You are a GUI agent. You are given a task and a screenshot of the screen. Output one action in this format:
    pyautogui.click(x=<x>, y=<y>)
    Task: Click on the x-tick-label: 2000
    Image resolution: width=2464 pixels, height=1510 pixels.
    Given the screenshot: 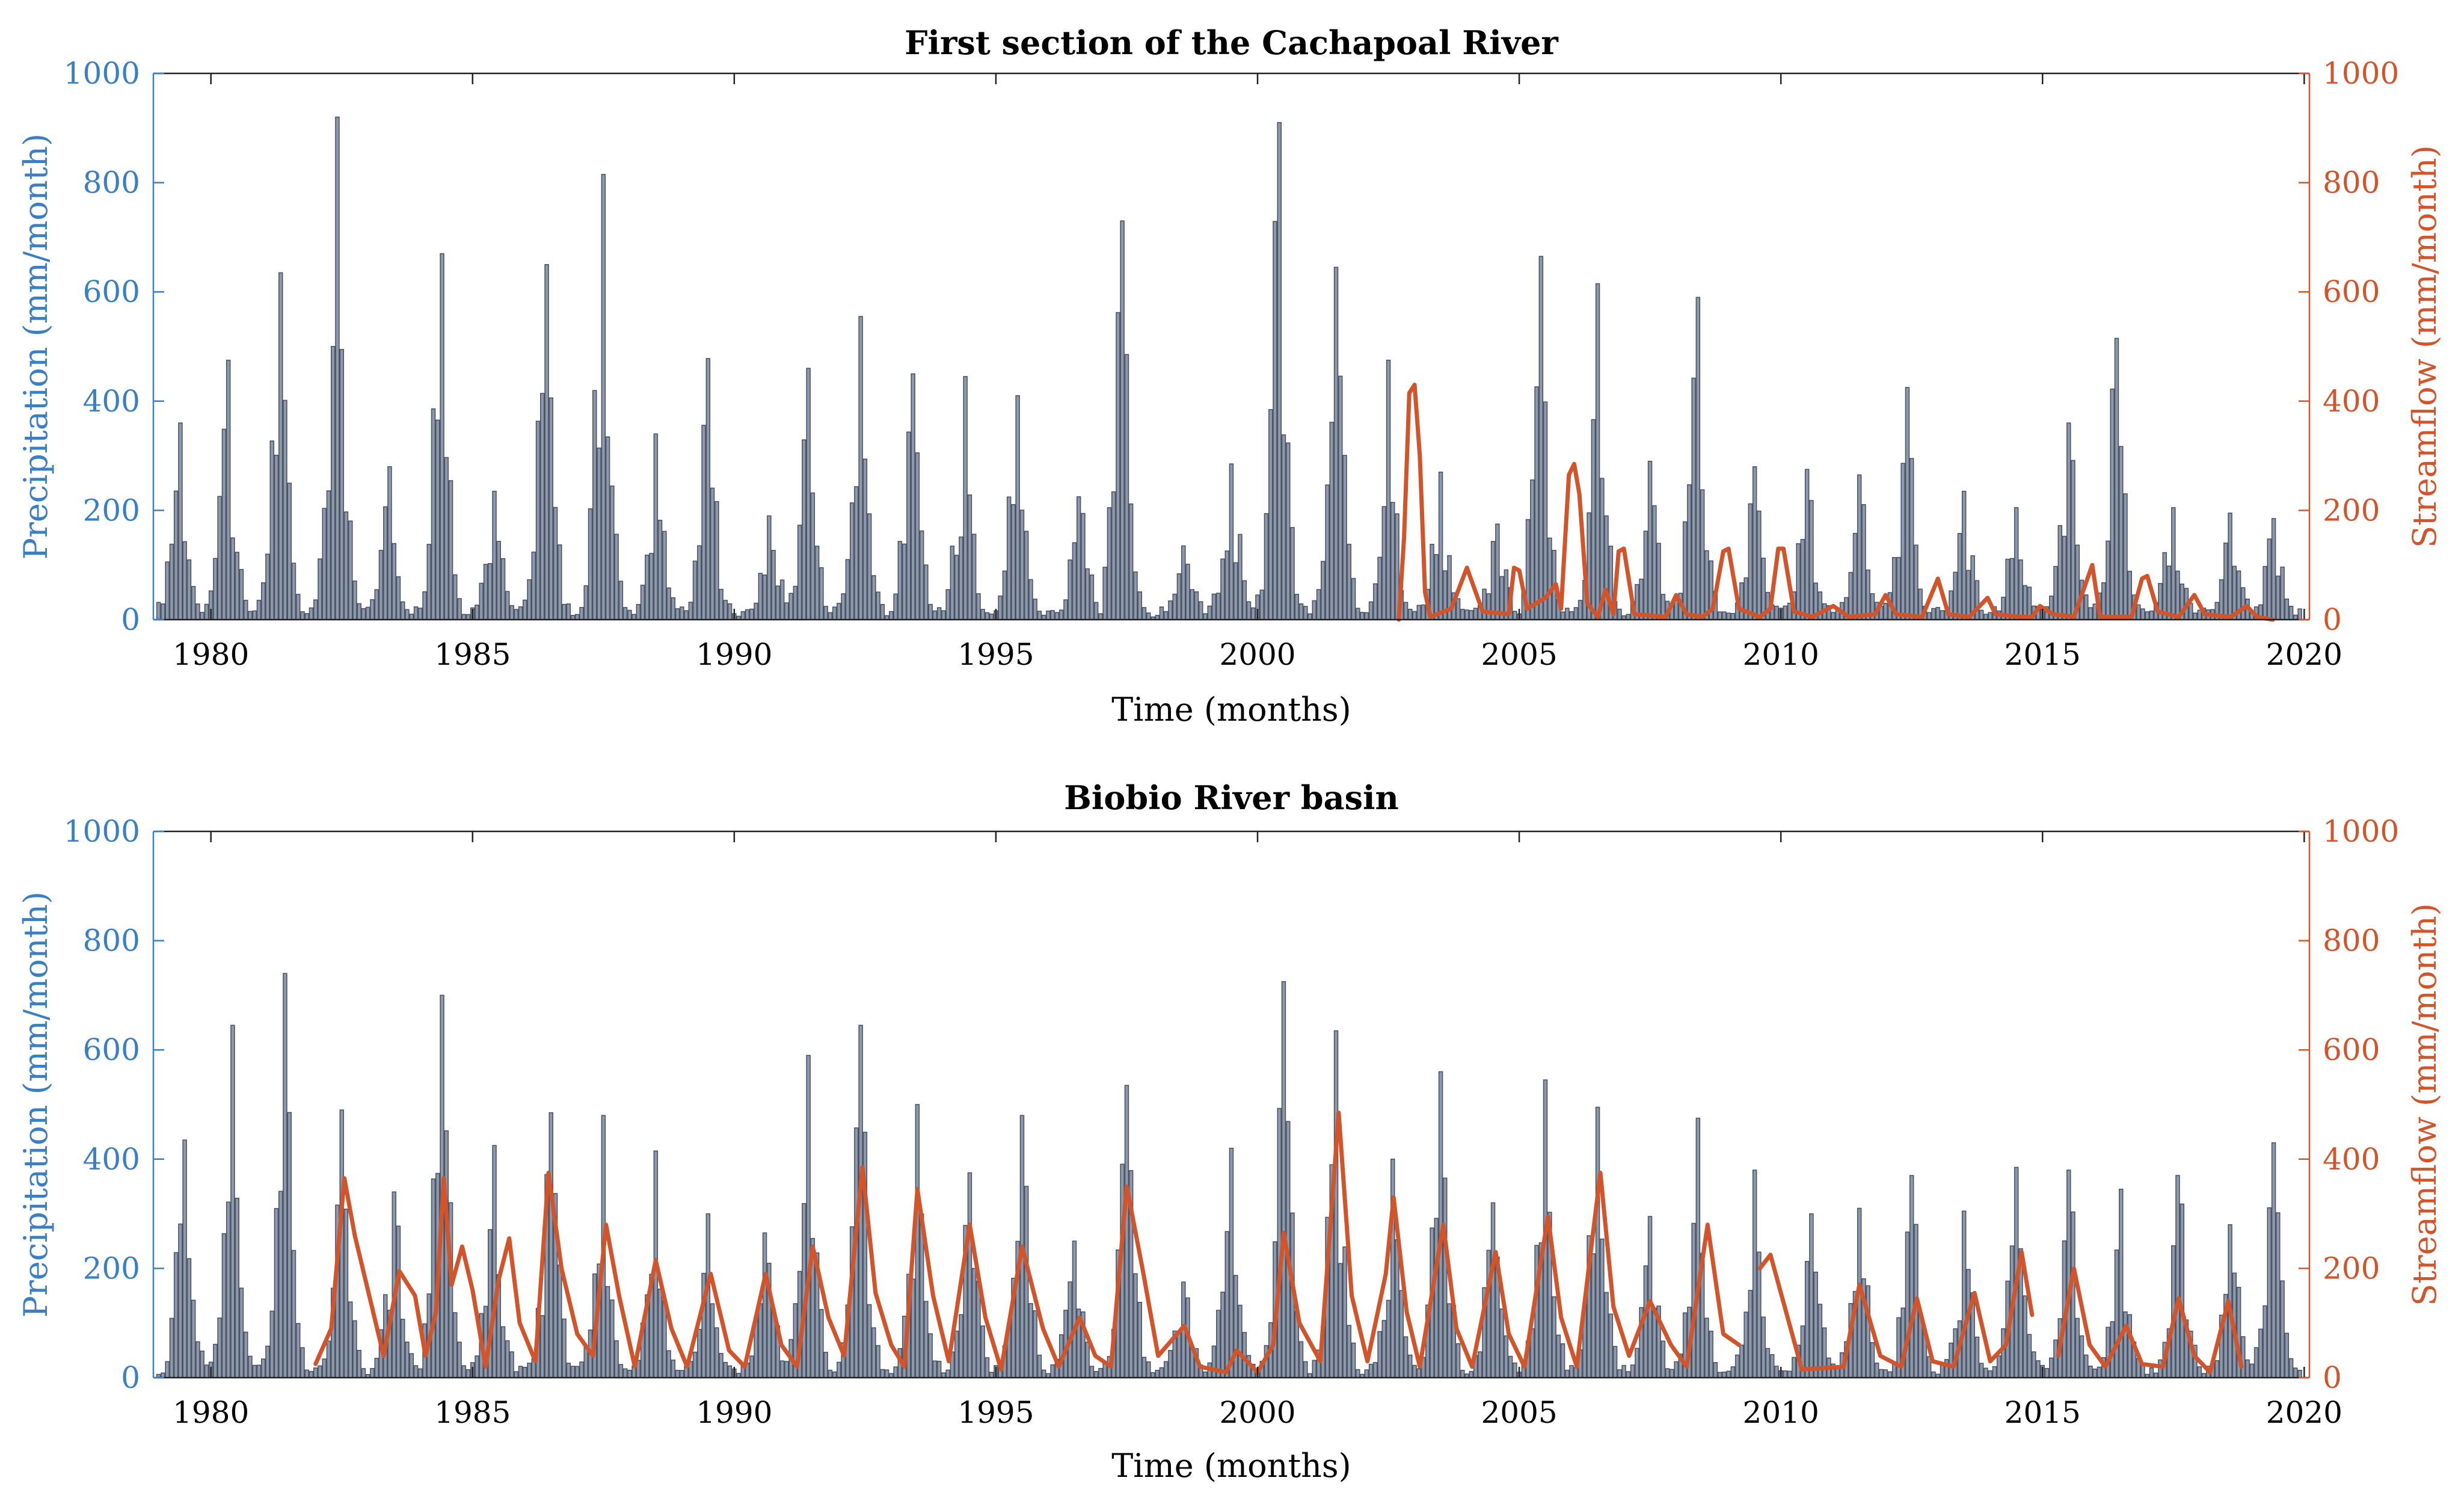 What is the action you would take?
    pyautogui.click(x=1257, y=655)
    